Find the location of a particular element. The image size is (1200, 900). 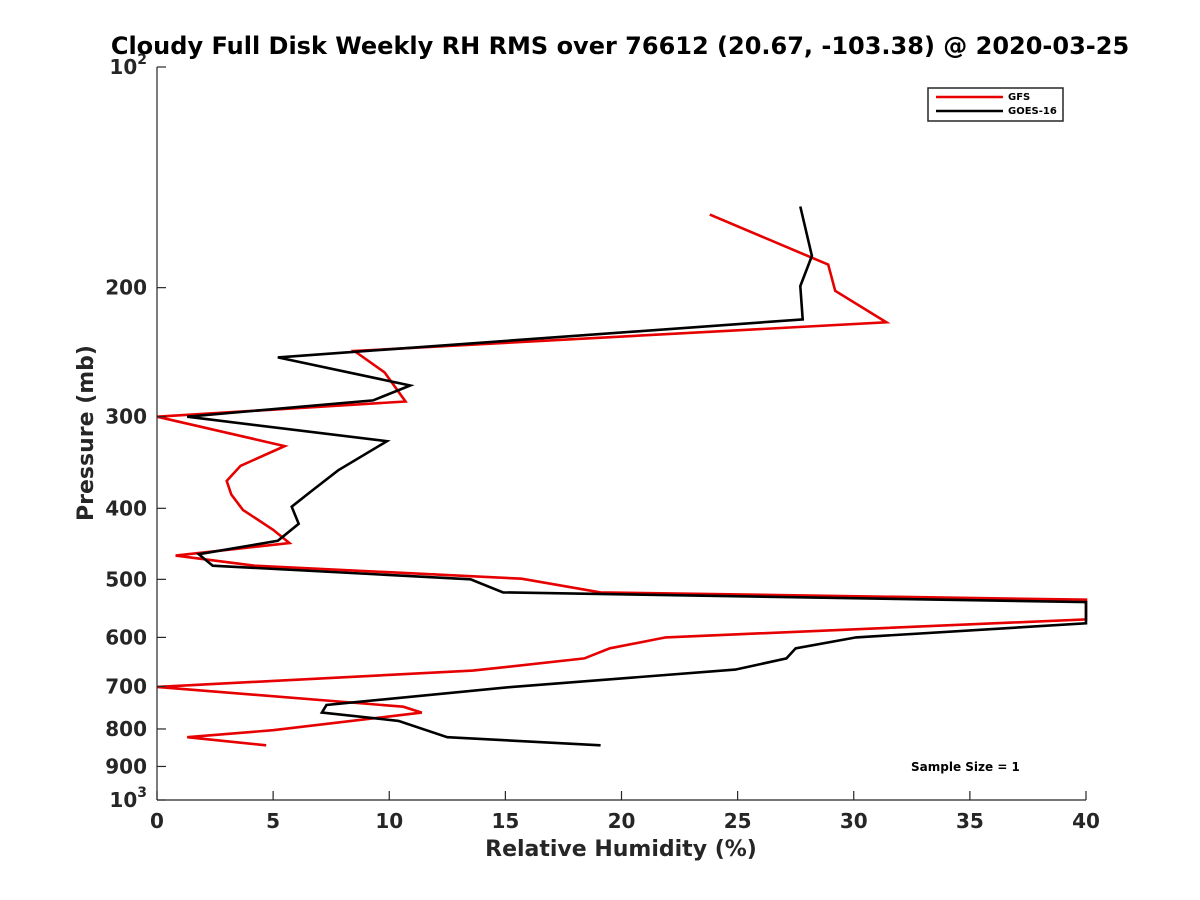

y-tick-label: 800 is located at coordinates (126, 729).